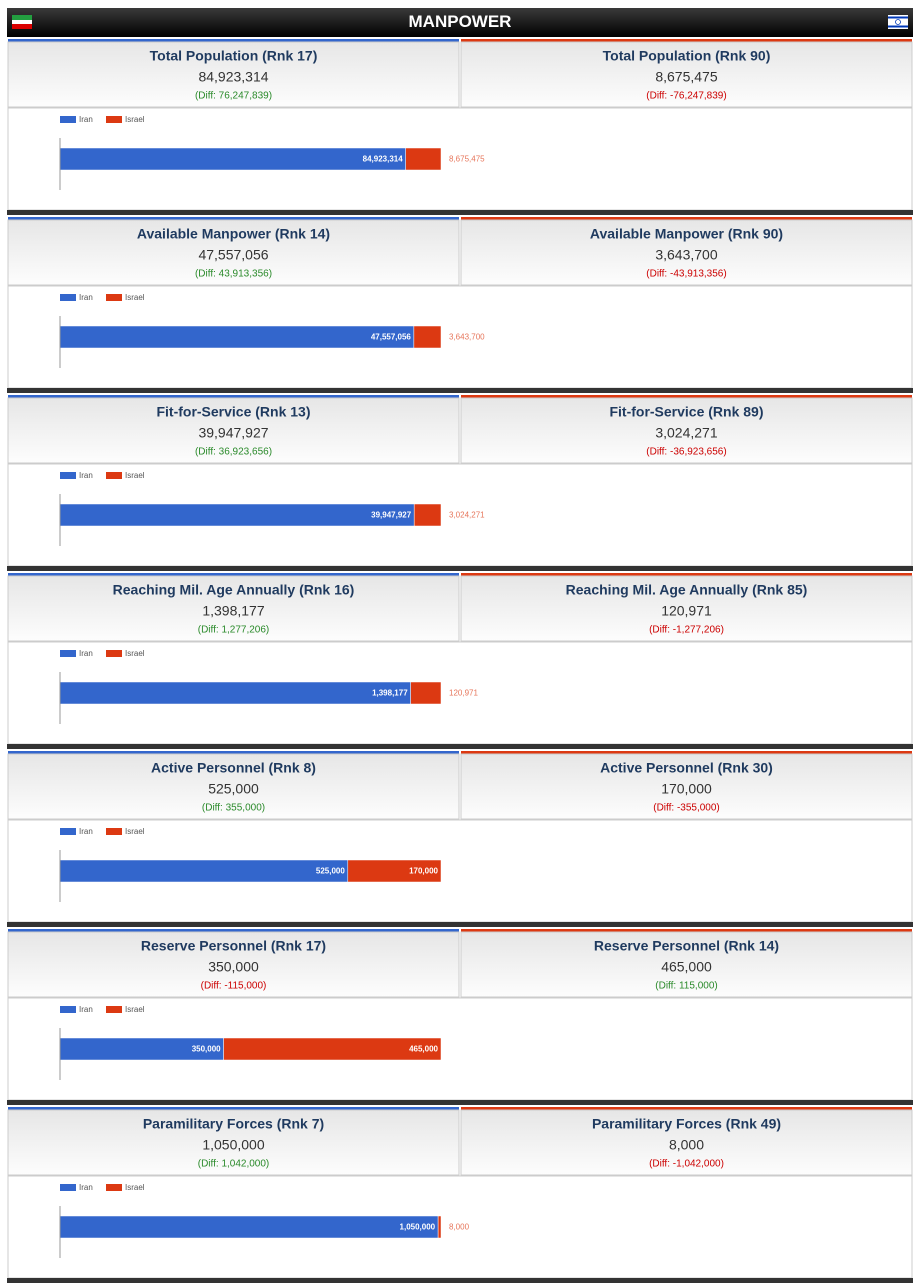  I want to click on stat-value: 84,923,314, so click(233, 77).